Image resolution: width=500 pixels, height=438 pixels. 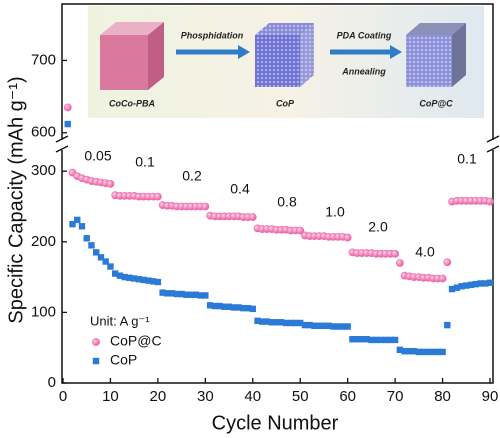 What do you see at coordinates (132, 103) in the screenshot?
I see `inset-label: CoCo-PBA` at bounding box center [132, 103].